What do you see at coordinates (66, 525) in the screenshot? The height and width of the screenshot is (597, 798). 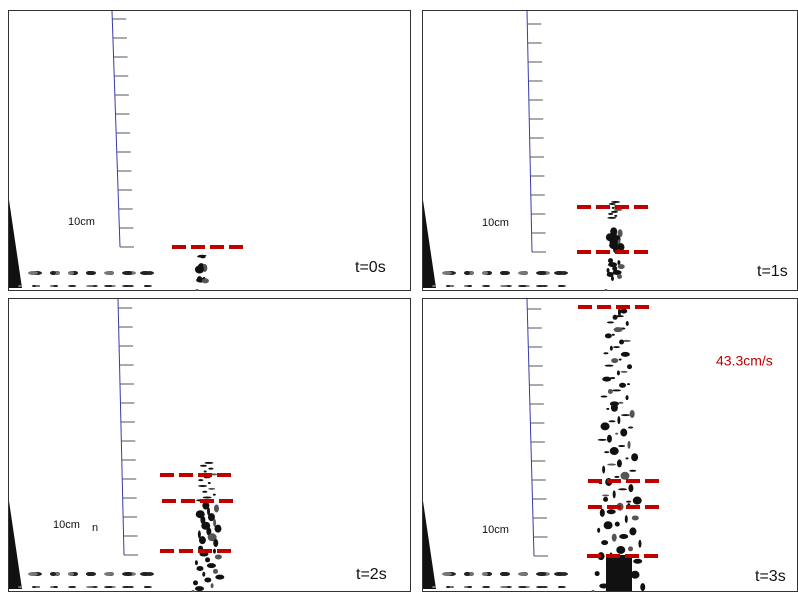 I see `scale-label: 10cm` at bounding box center [66, 525].